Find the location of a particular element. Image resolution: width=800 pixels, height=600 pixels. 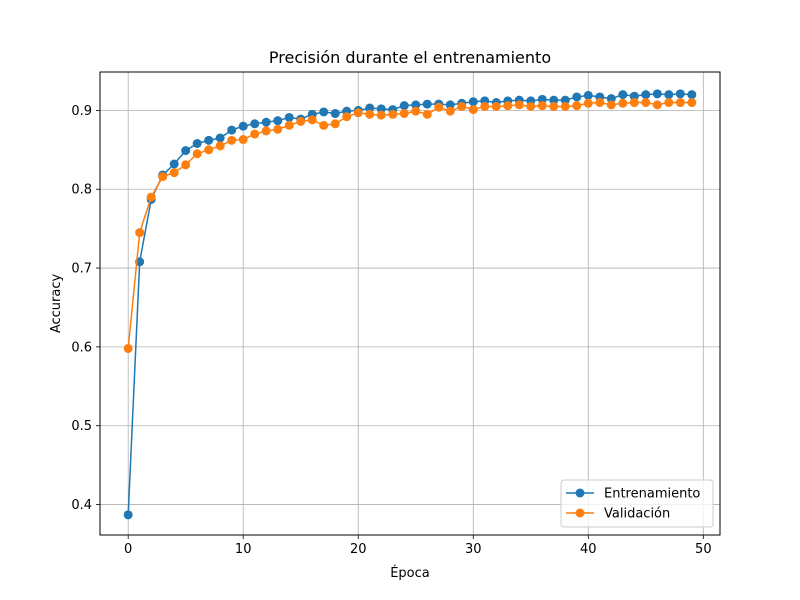

y-tick-label: 0.9 is located at coordinates (81, 111).